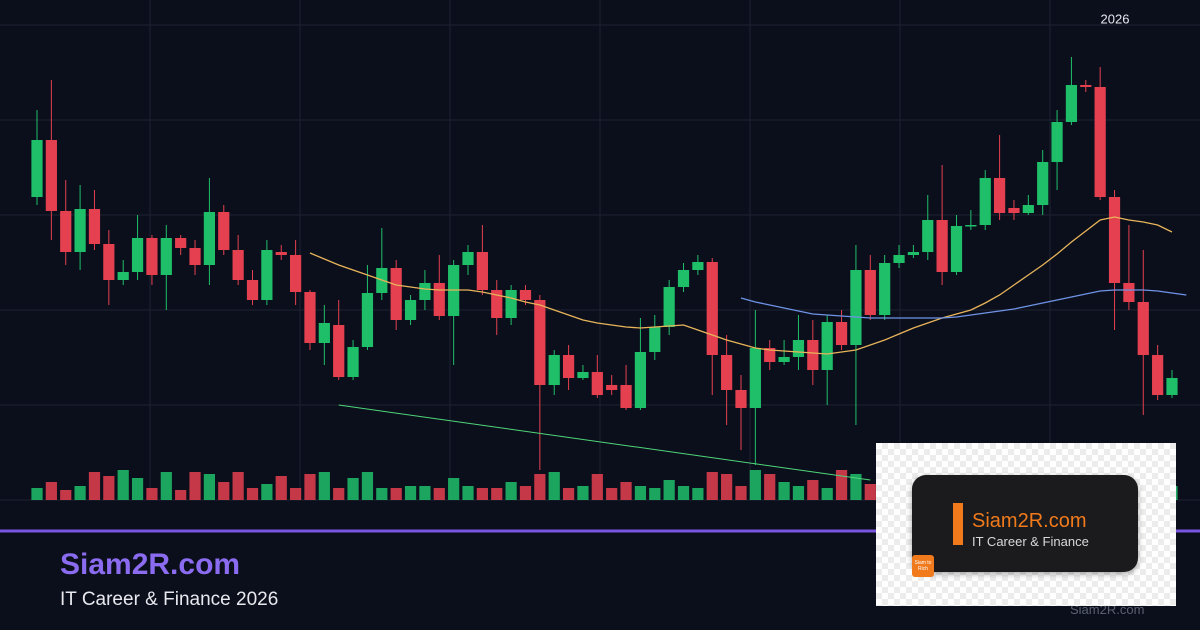 This screenshot has height=630, width=1200. I want to click on brand-subtitle: IT Career & Finance 2026, so click(169, 599).